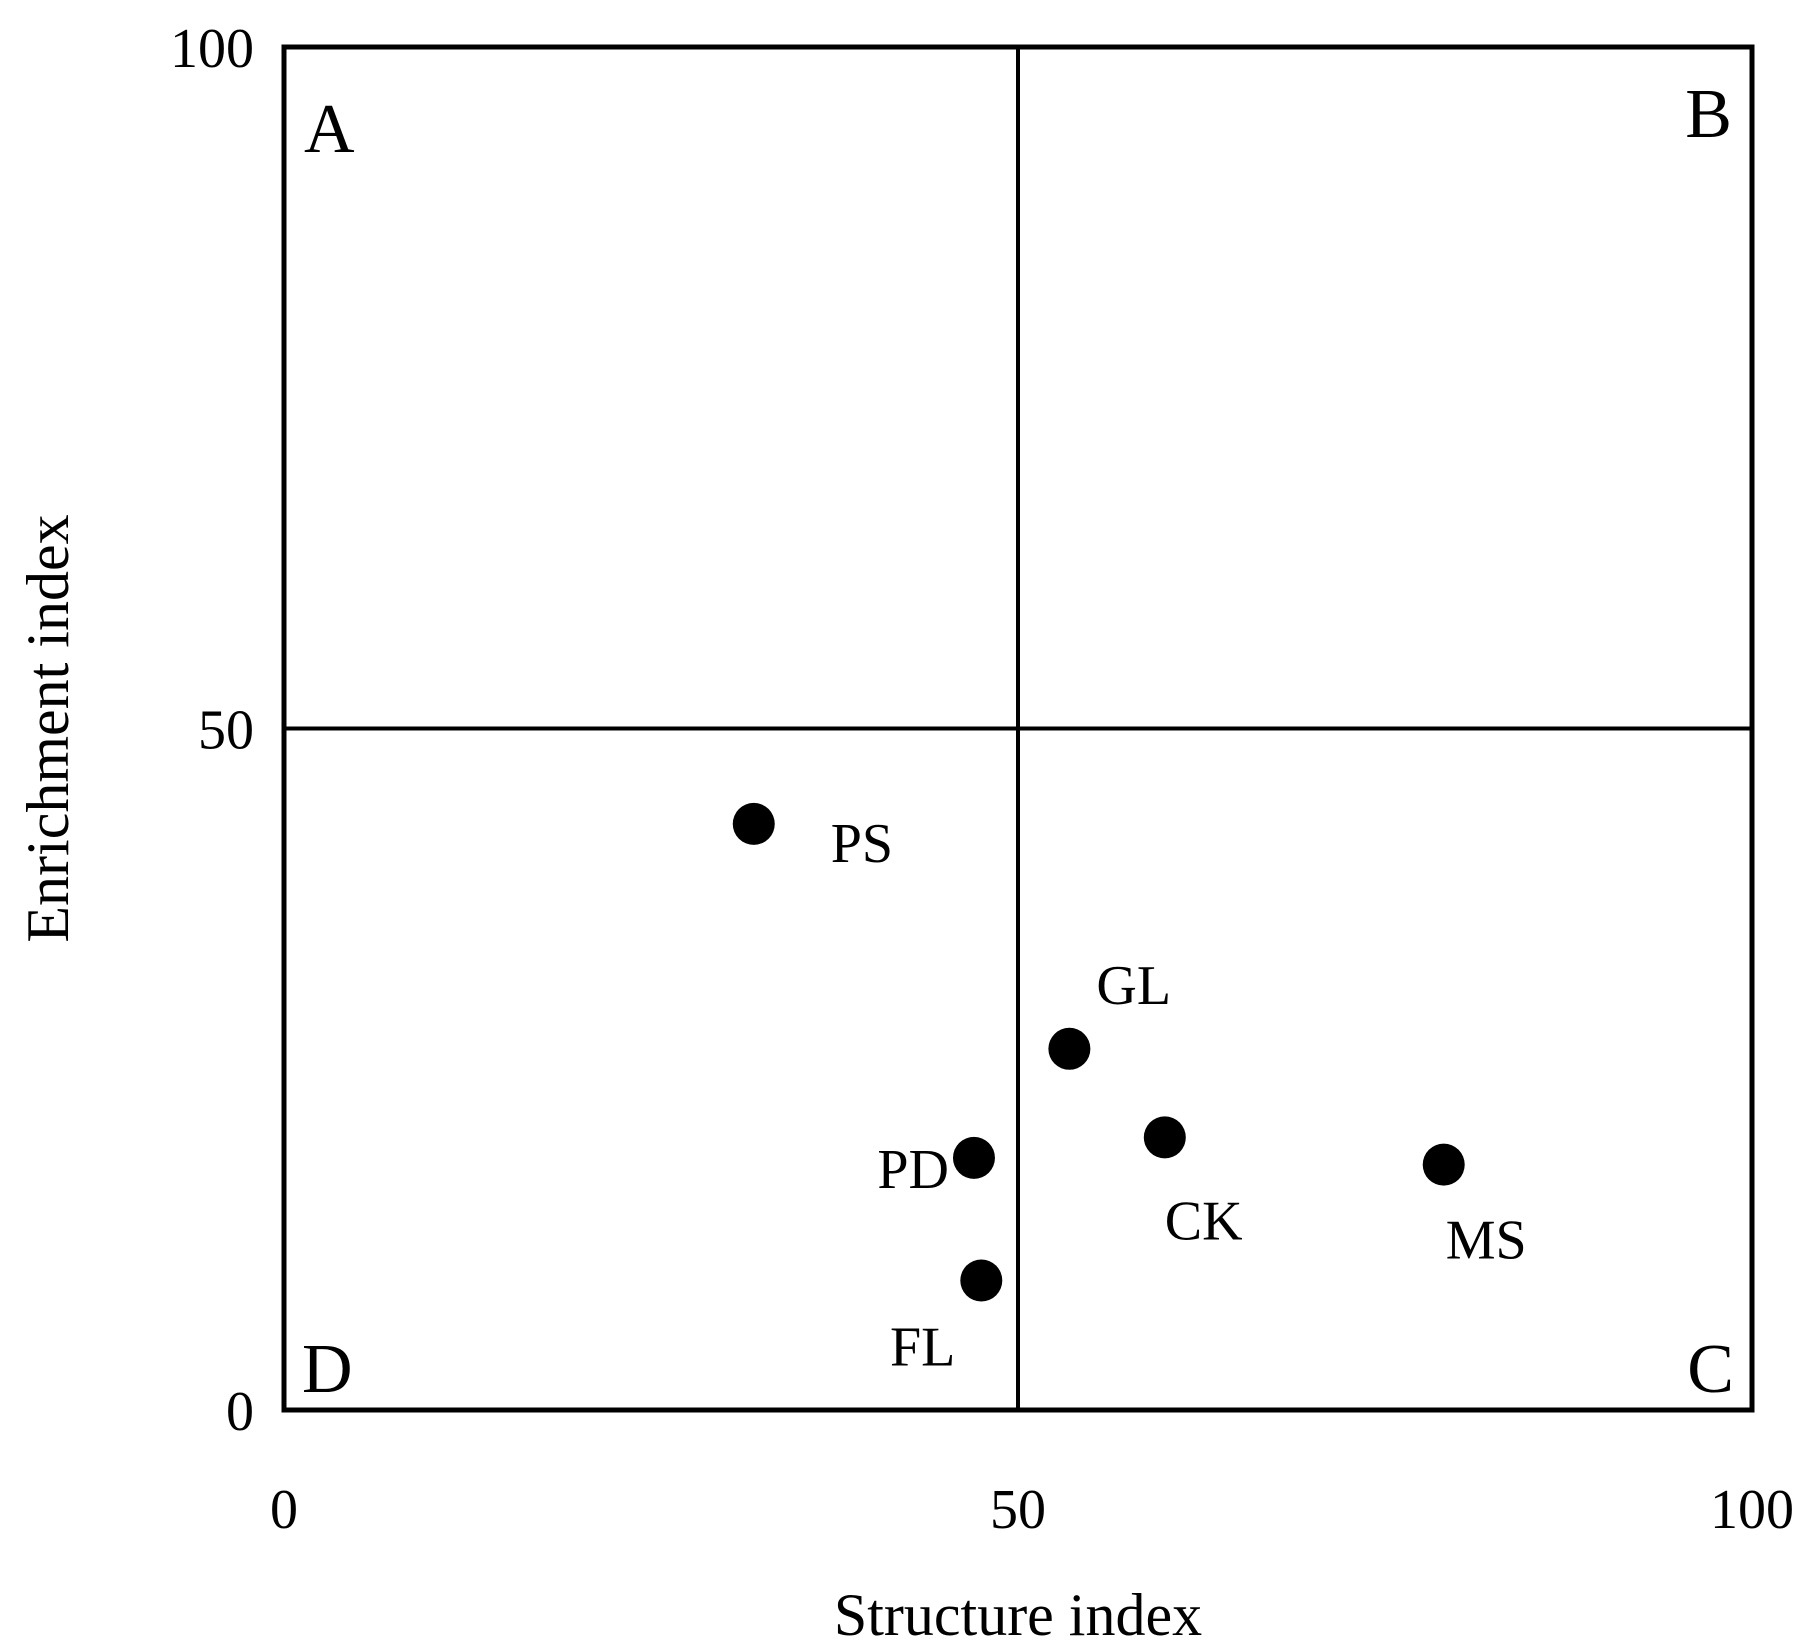  What do you see at coordinates (329, 129) in the screenshot?
I see `quadrant-label-a: A` at bounding box center [329, 129].